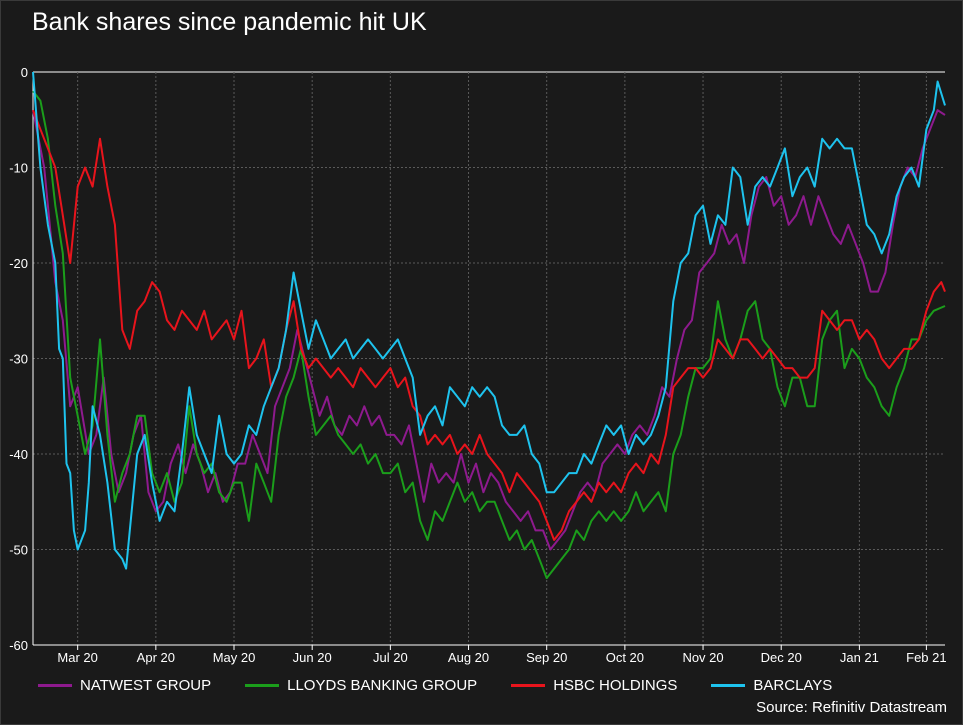  What do you see at coordinates (382, 685) in the screenshot?
I see `legend-label: LLOYDS BANKING GROUP` at bounding box center [382, 685].